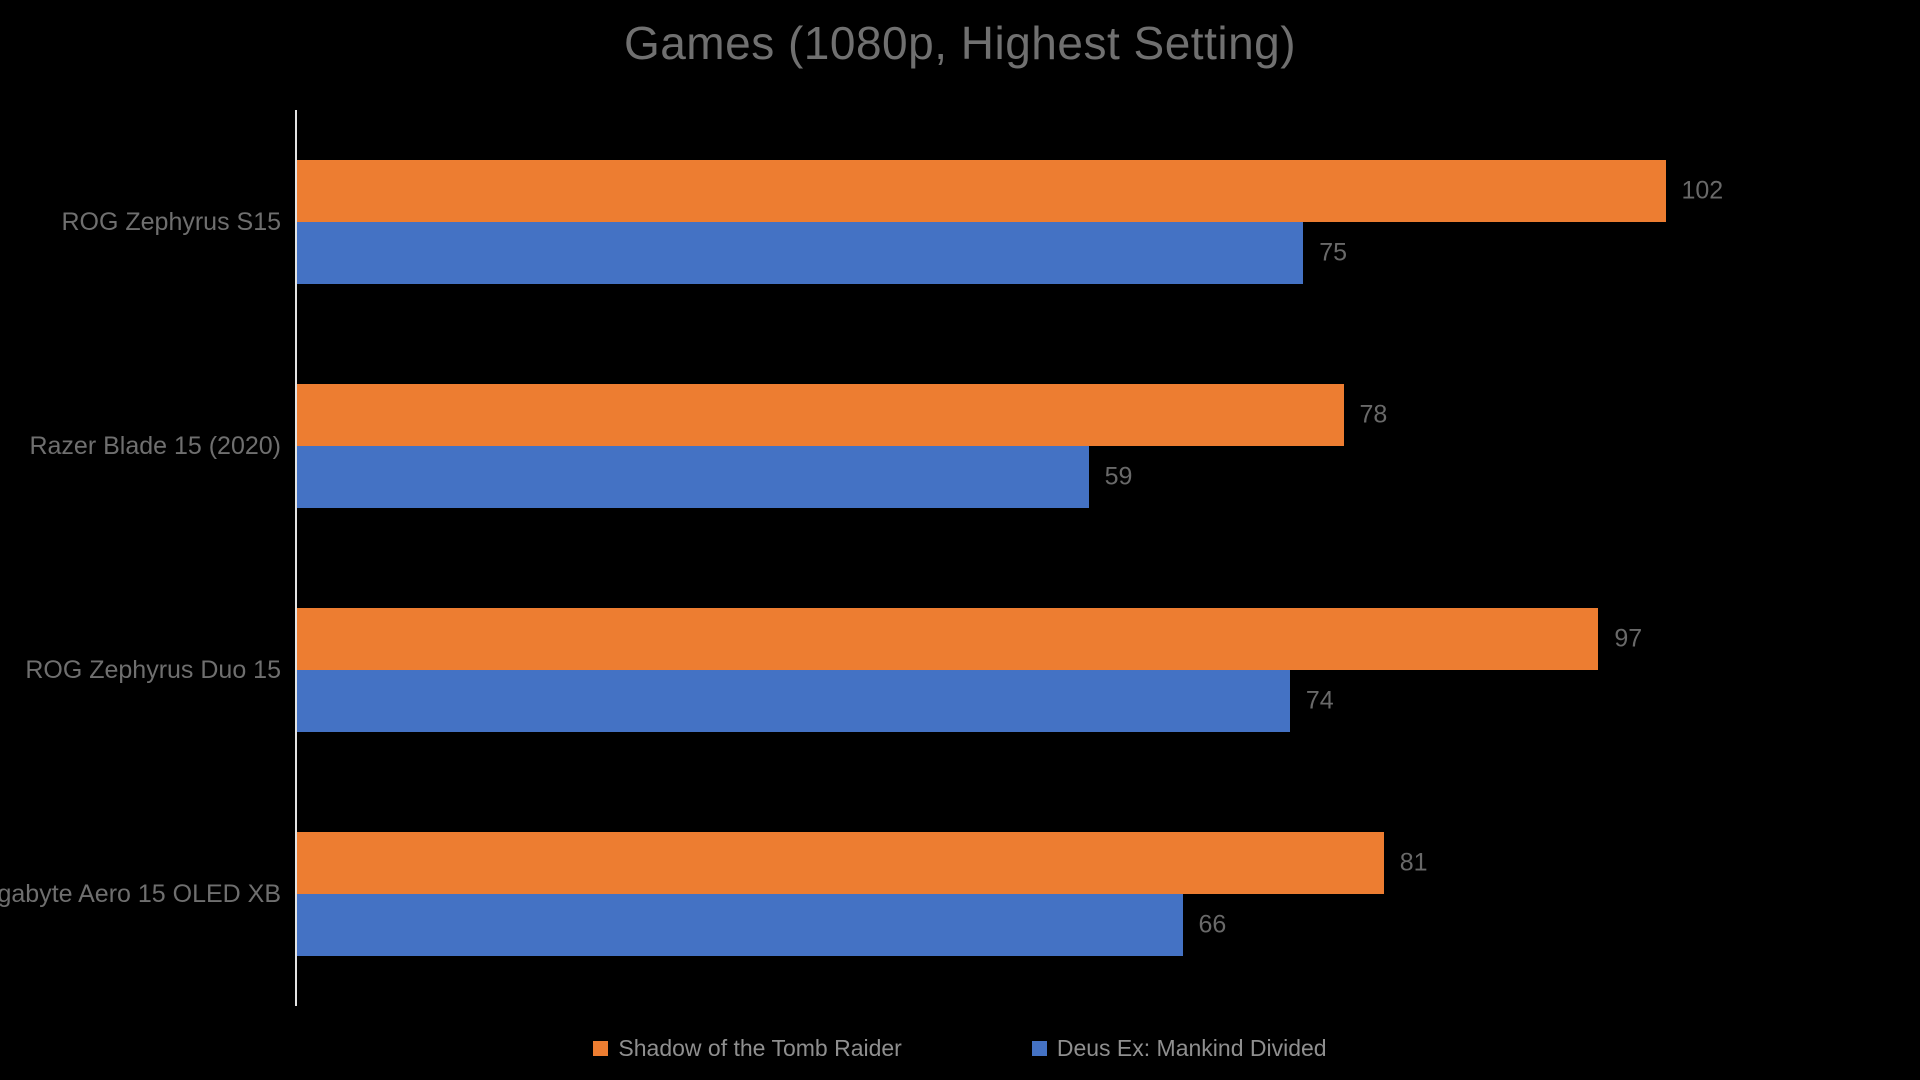 The width and height of the screenshot is (1920, 1080). What do you see at coordinates (140, 893) in the screenshot?
I see `category-label: Gigabyte Aero 15 OLED XB` at bounding box center [140, 893].